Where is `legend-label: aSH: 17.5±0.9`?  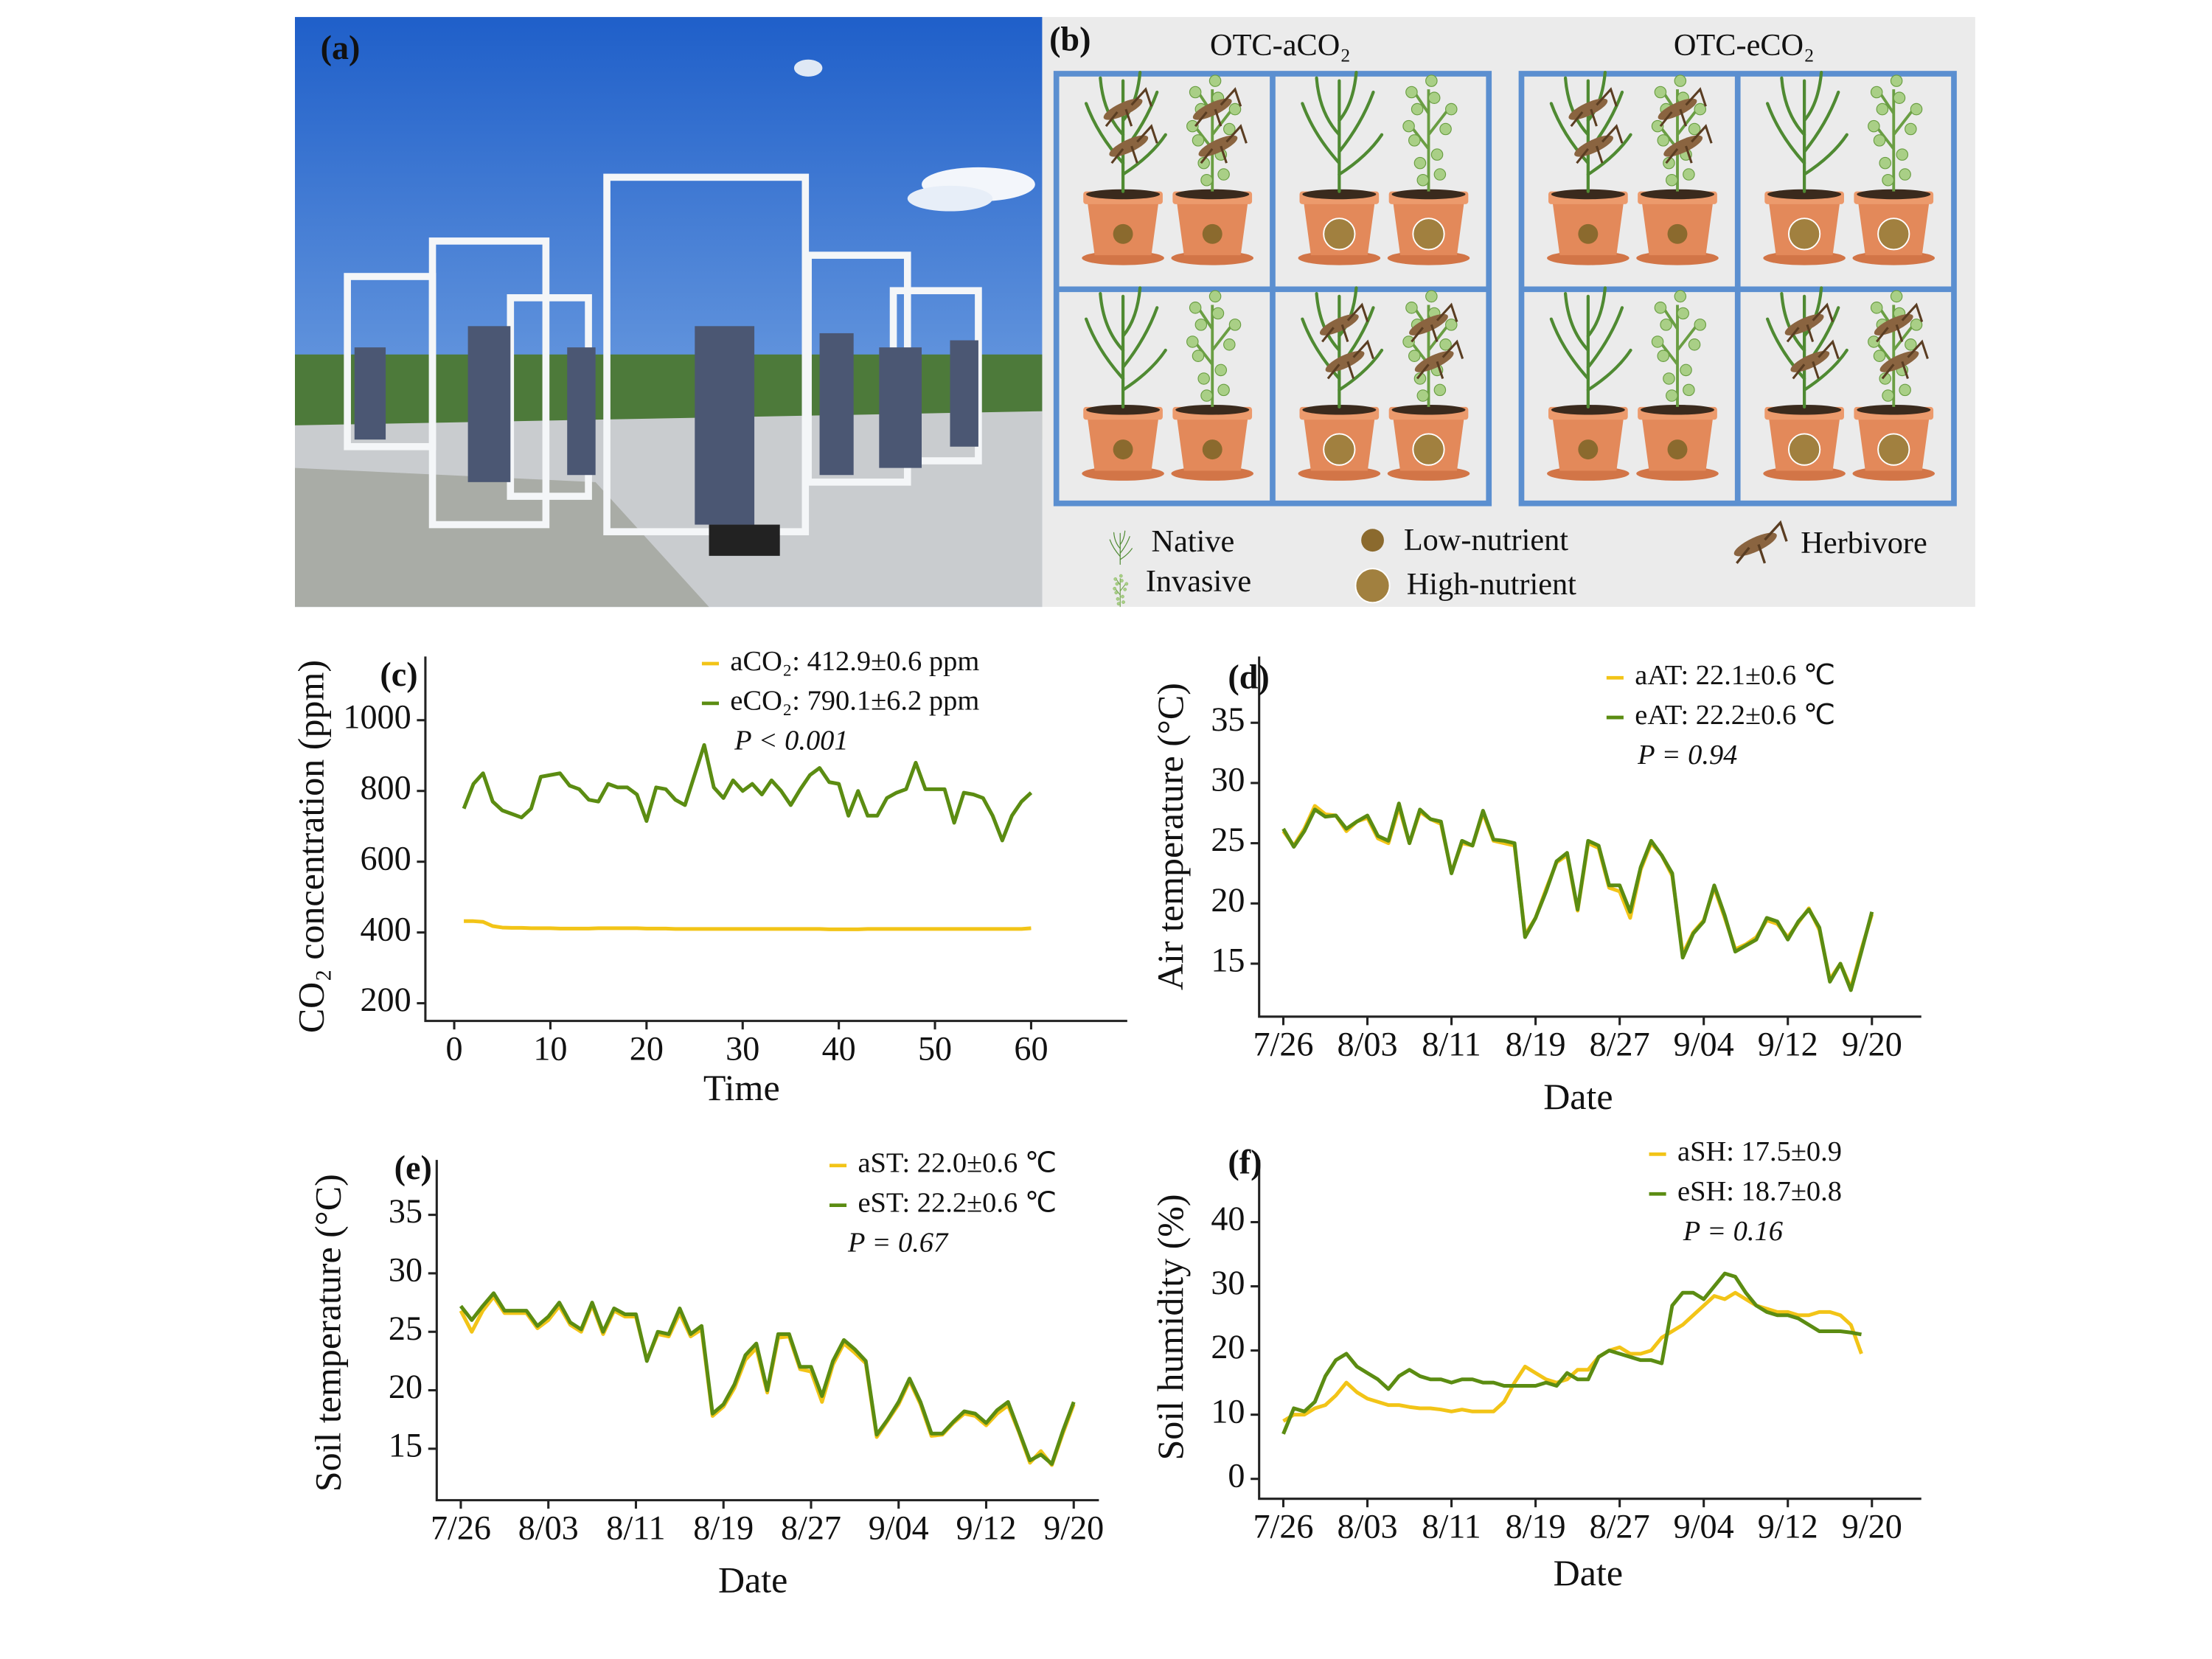
legend-label: aSH: 17.5±0.9 is located at coordinates (1759, 1151).